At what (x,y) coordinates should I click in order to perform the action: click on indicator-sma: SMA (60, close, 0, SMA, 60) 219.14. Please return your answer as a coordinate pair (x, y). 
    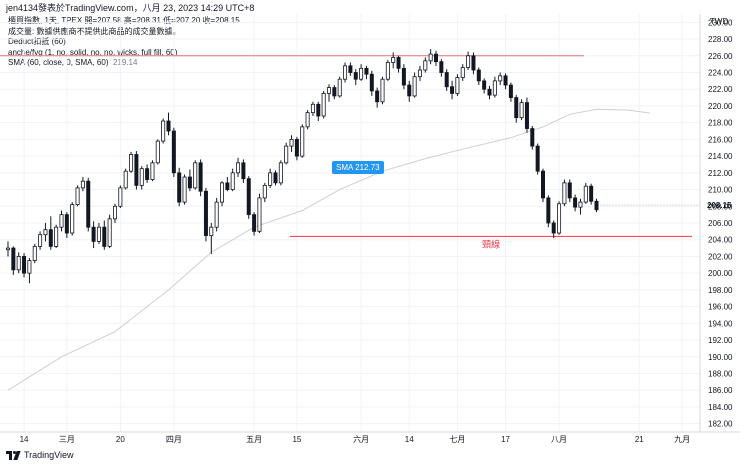
    Looking at the image, I should click on (124, 63).